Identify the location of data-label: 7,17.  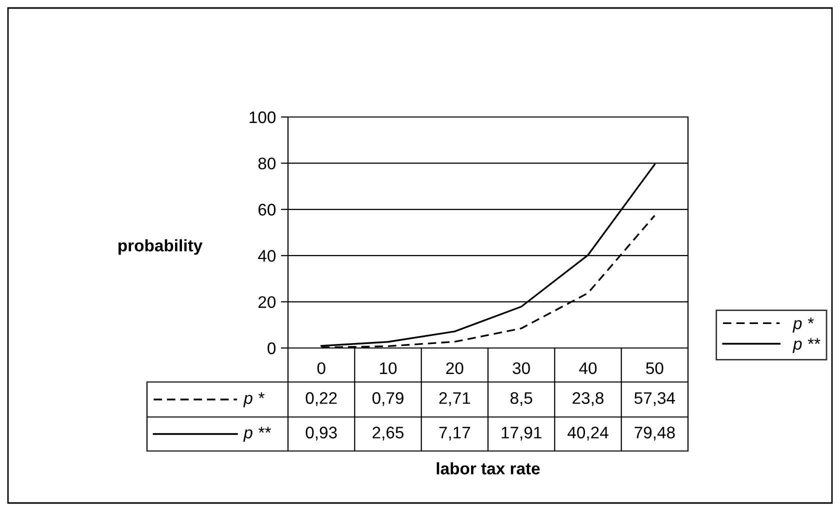
(454, 433).